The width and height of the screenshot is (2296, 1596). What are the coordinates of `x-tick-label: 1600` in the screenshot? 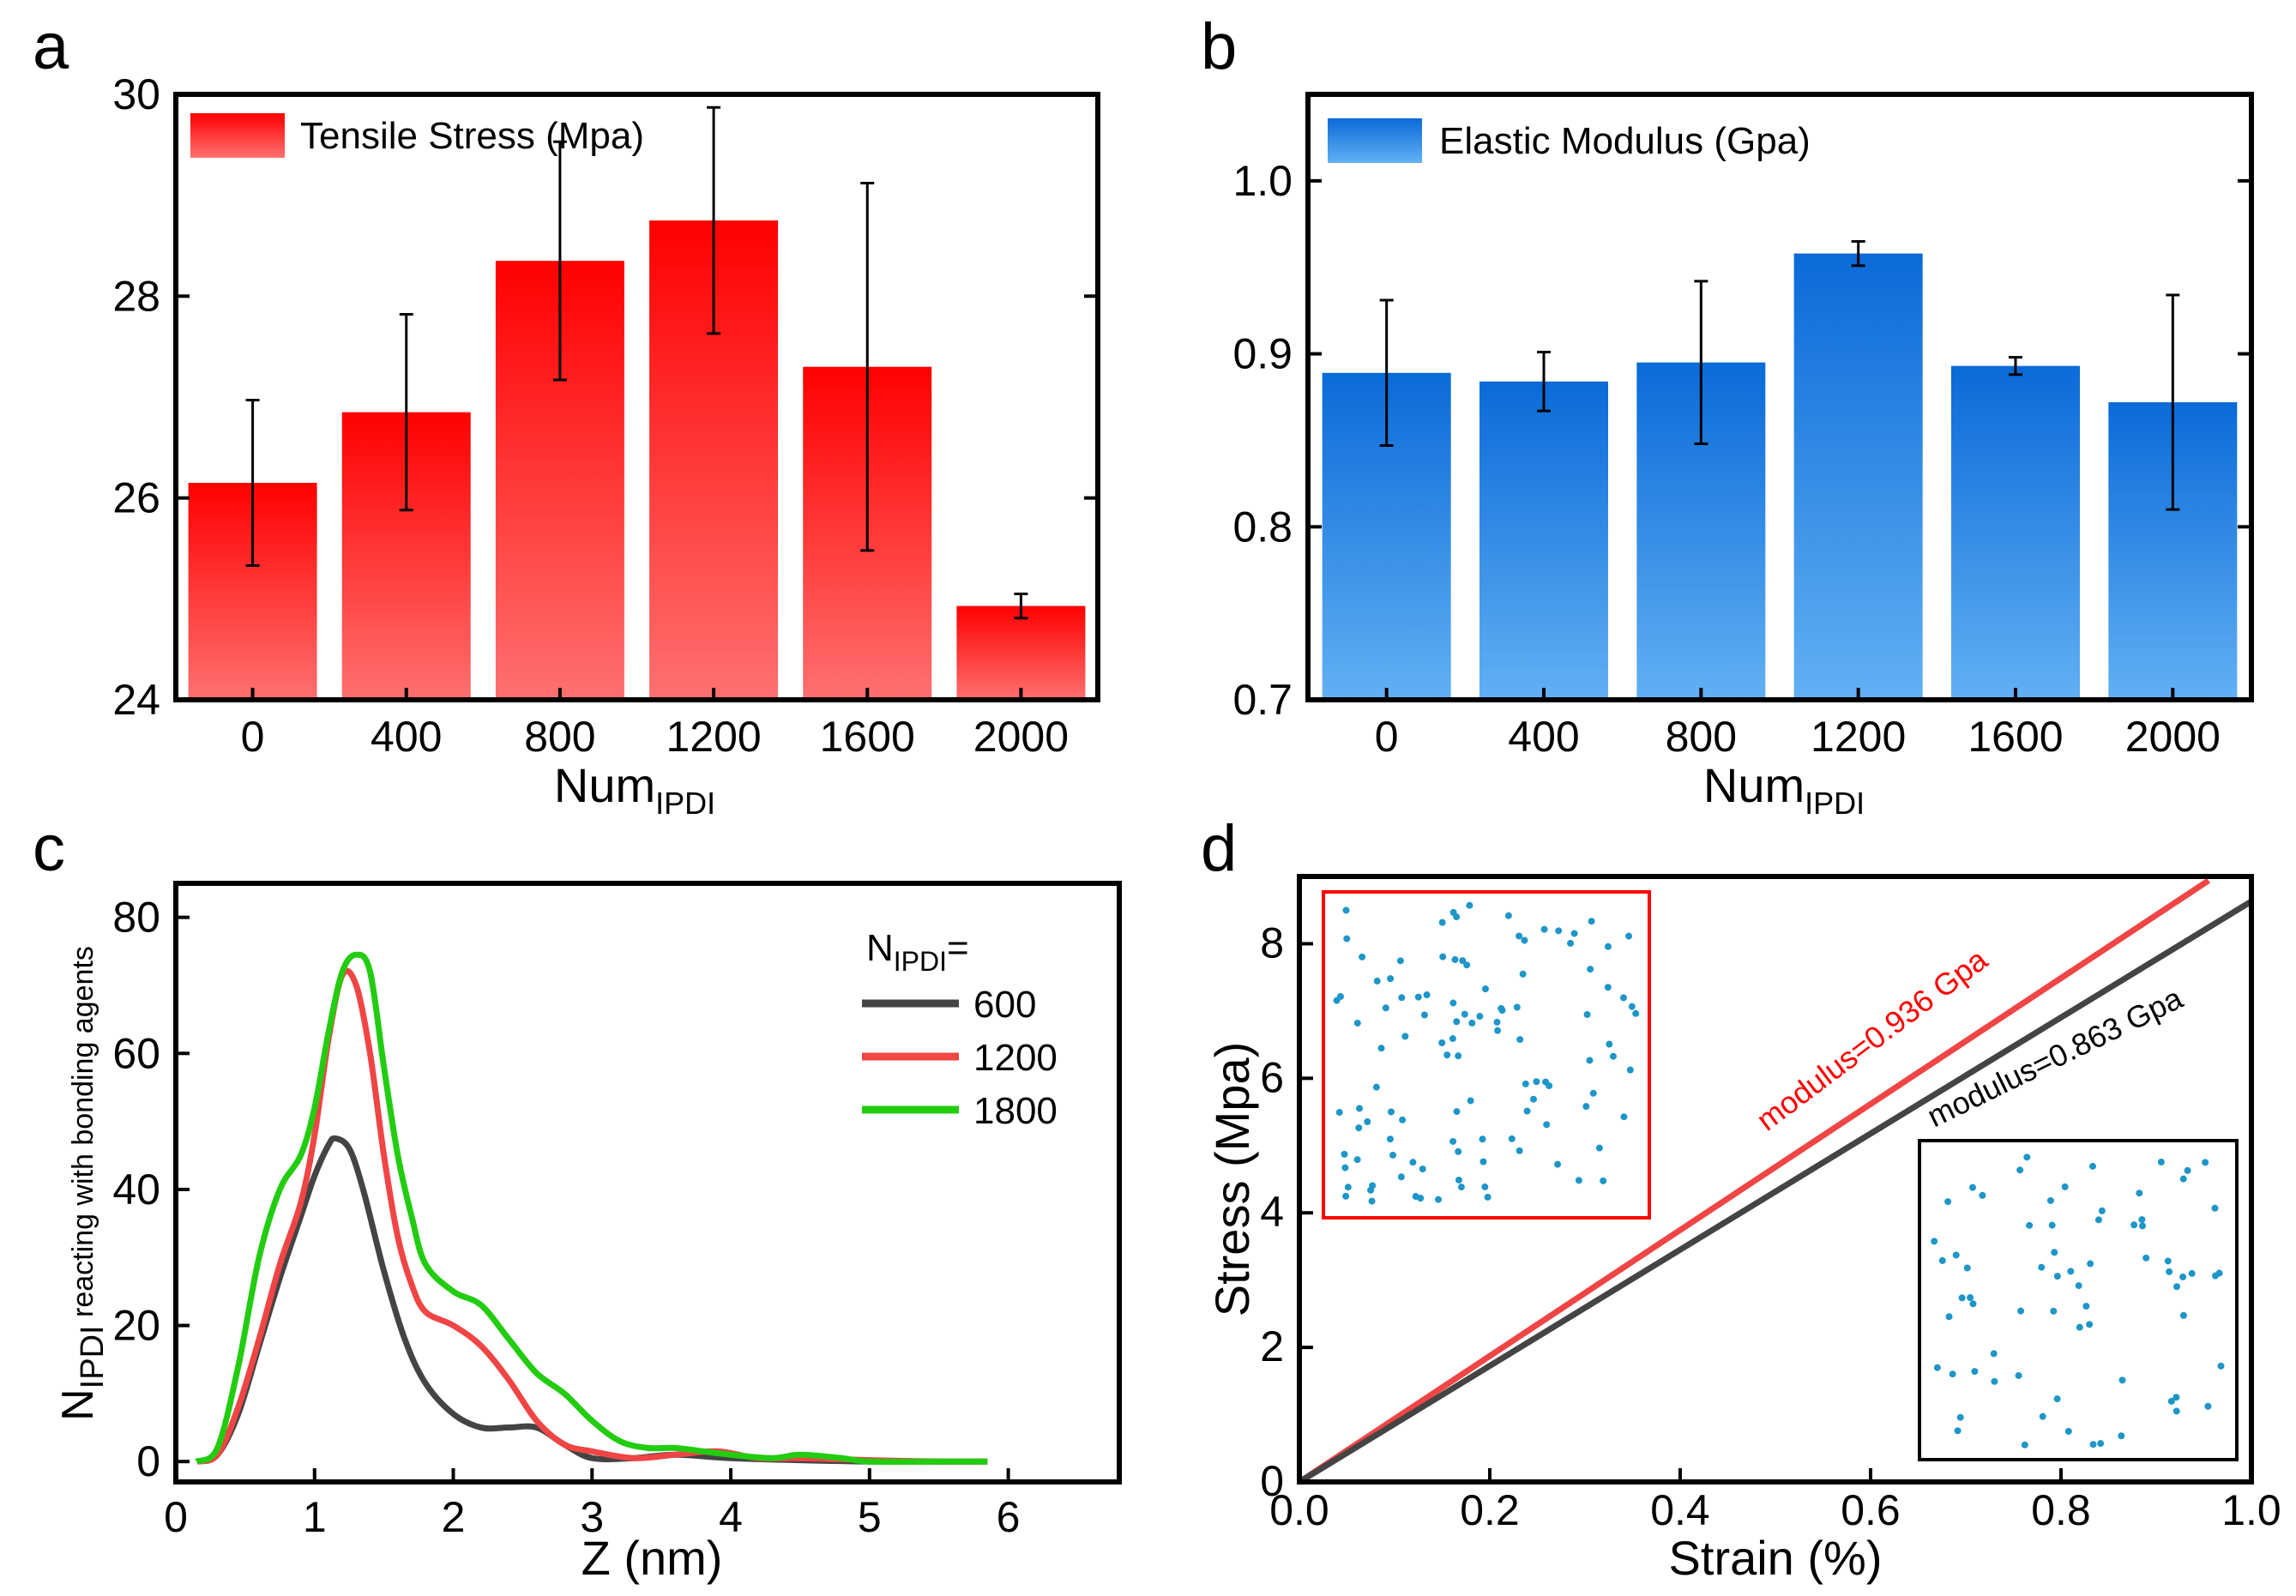 It's located at (867, 737).